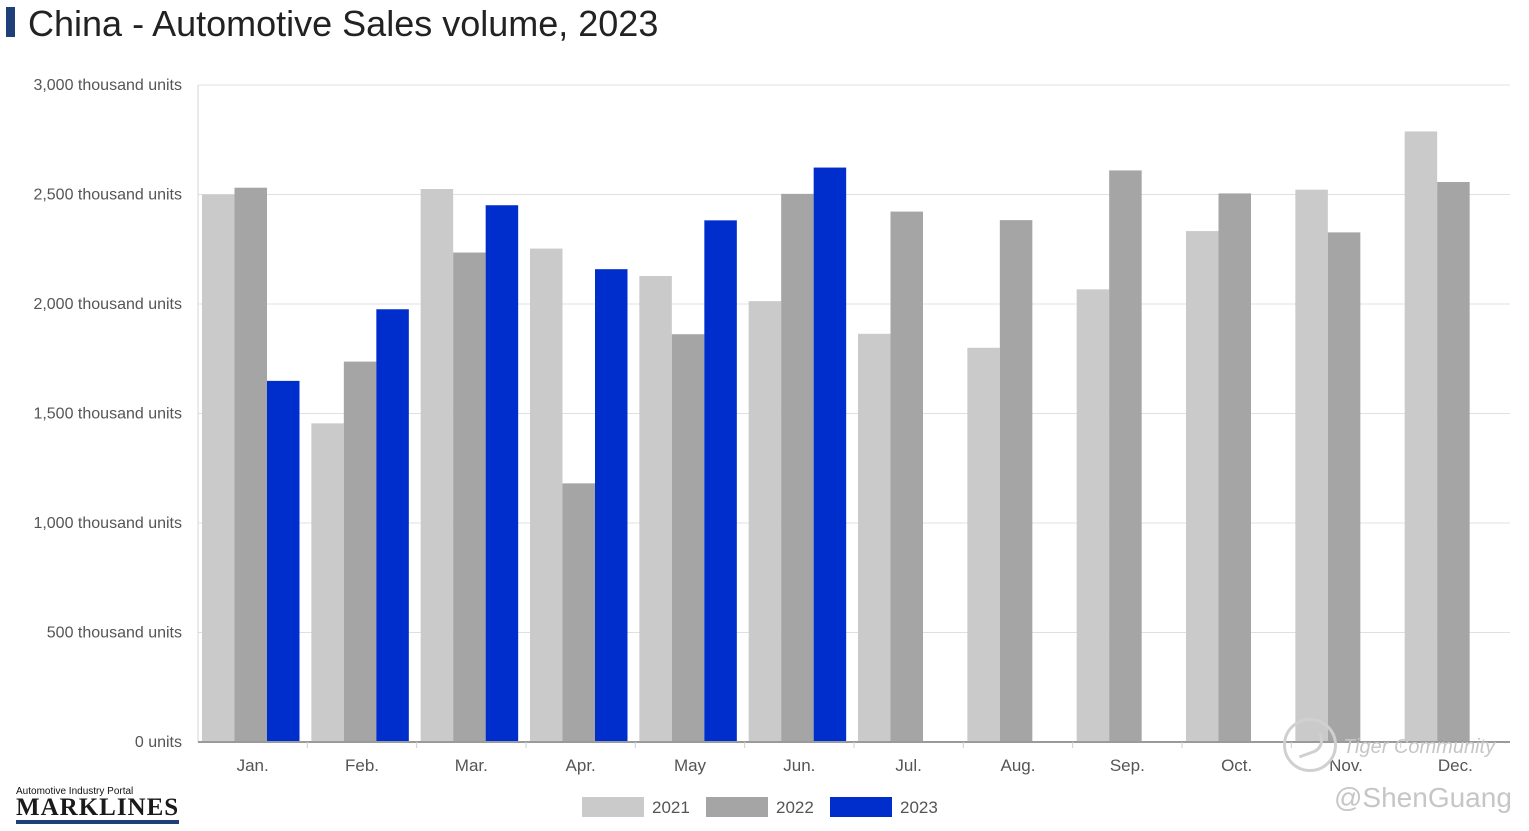 Image resolution: width=1529 pixels, height=831 pixels. What do you see at coordinates (107, 304) in the screenshot?
I see `y-tick-label: 2,000 thousand units` at bounding box center [107, 304].